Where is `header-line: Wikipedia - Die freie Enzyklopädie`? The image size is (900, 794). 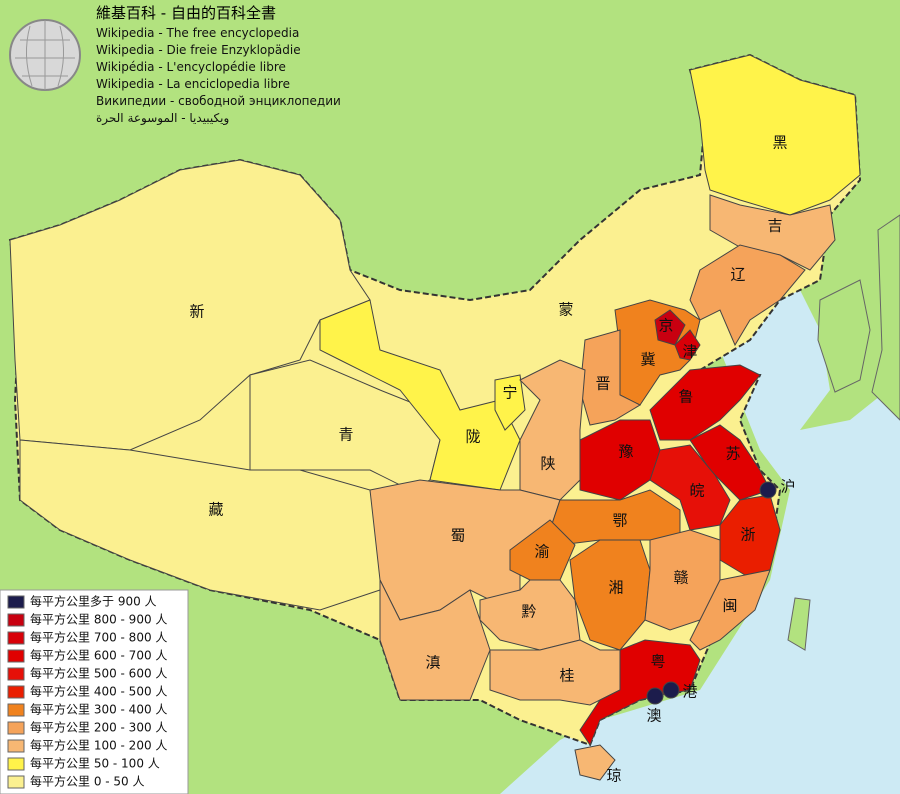
header-line: Wikipedia - Die freie Enzyklopädie is located at coordinates (198, 50).